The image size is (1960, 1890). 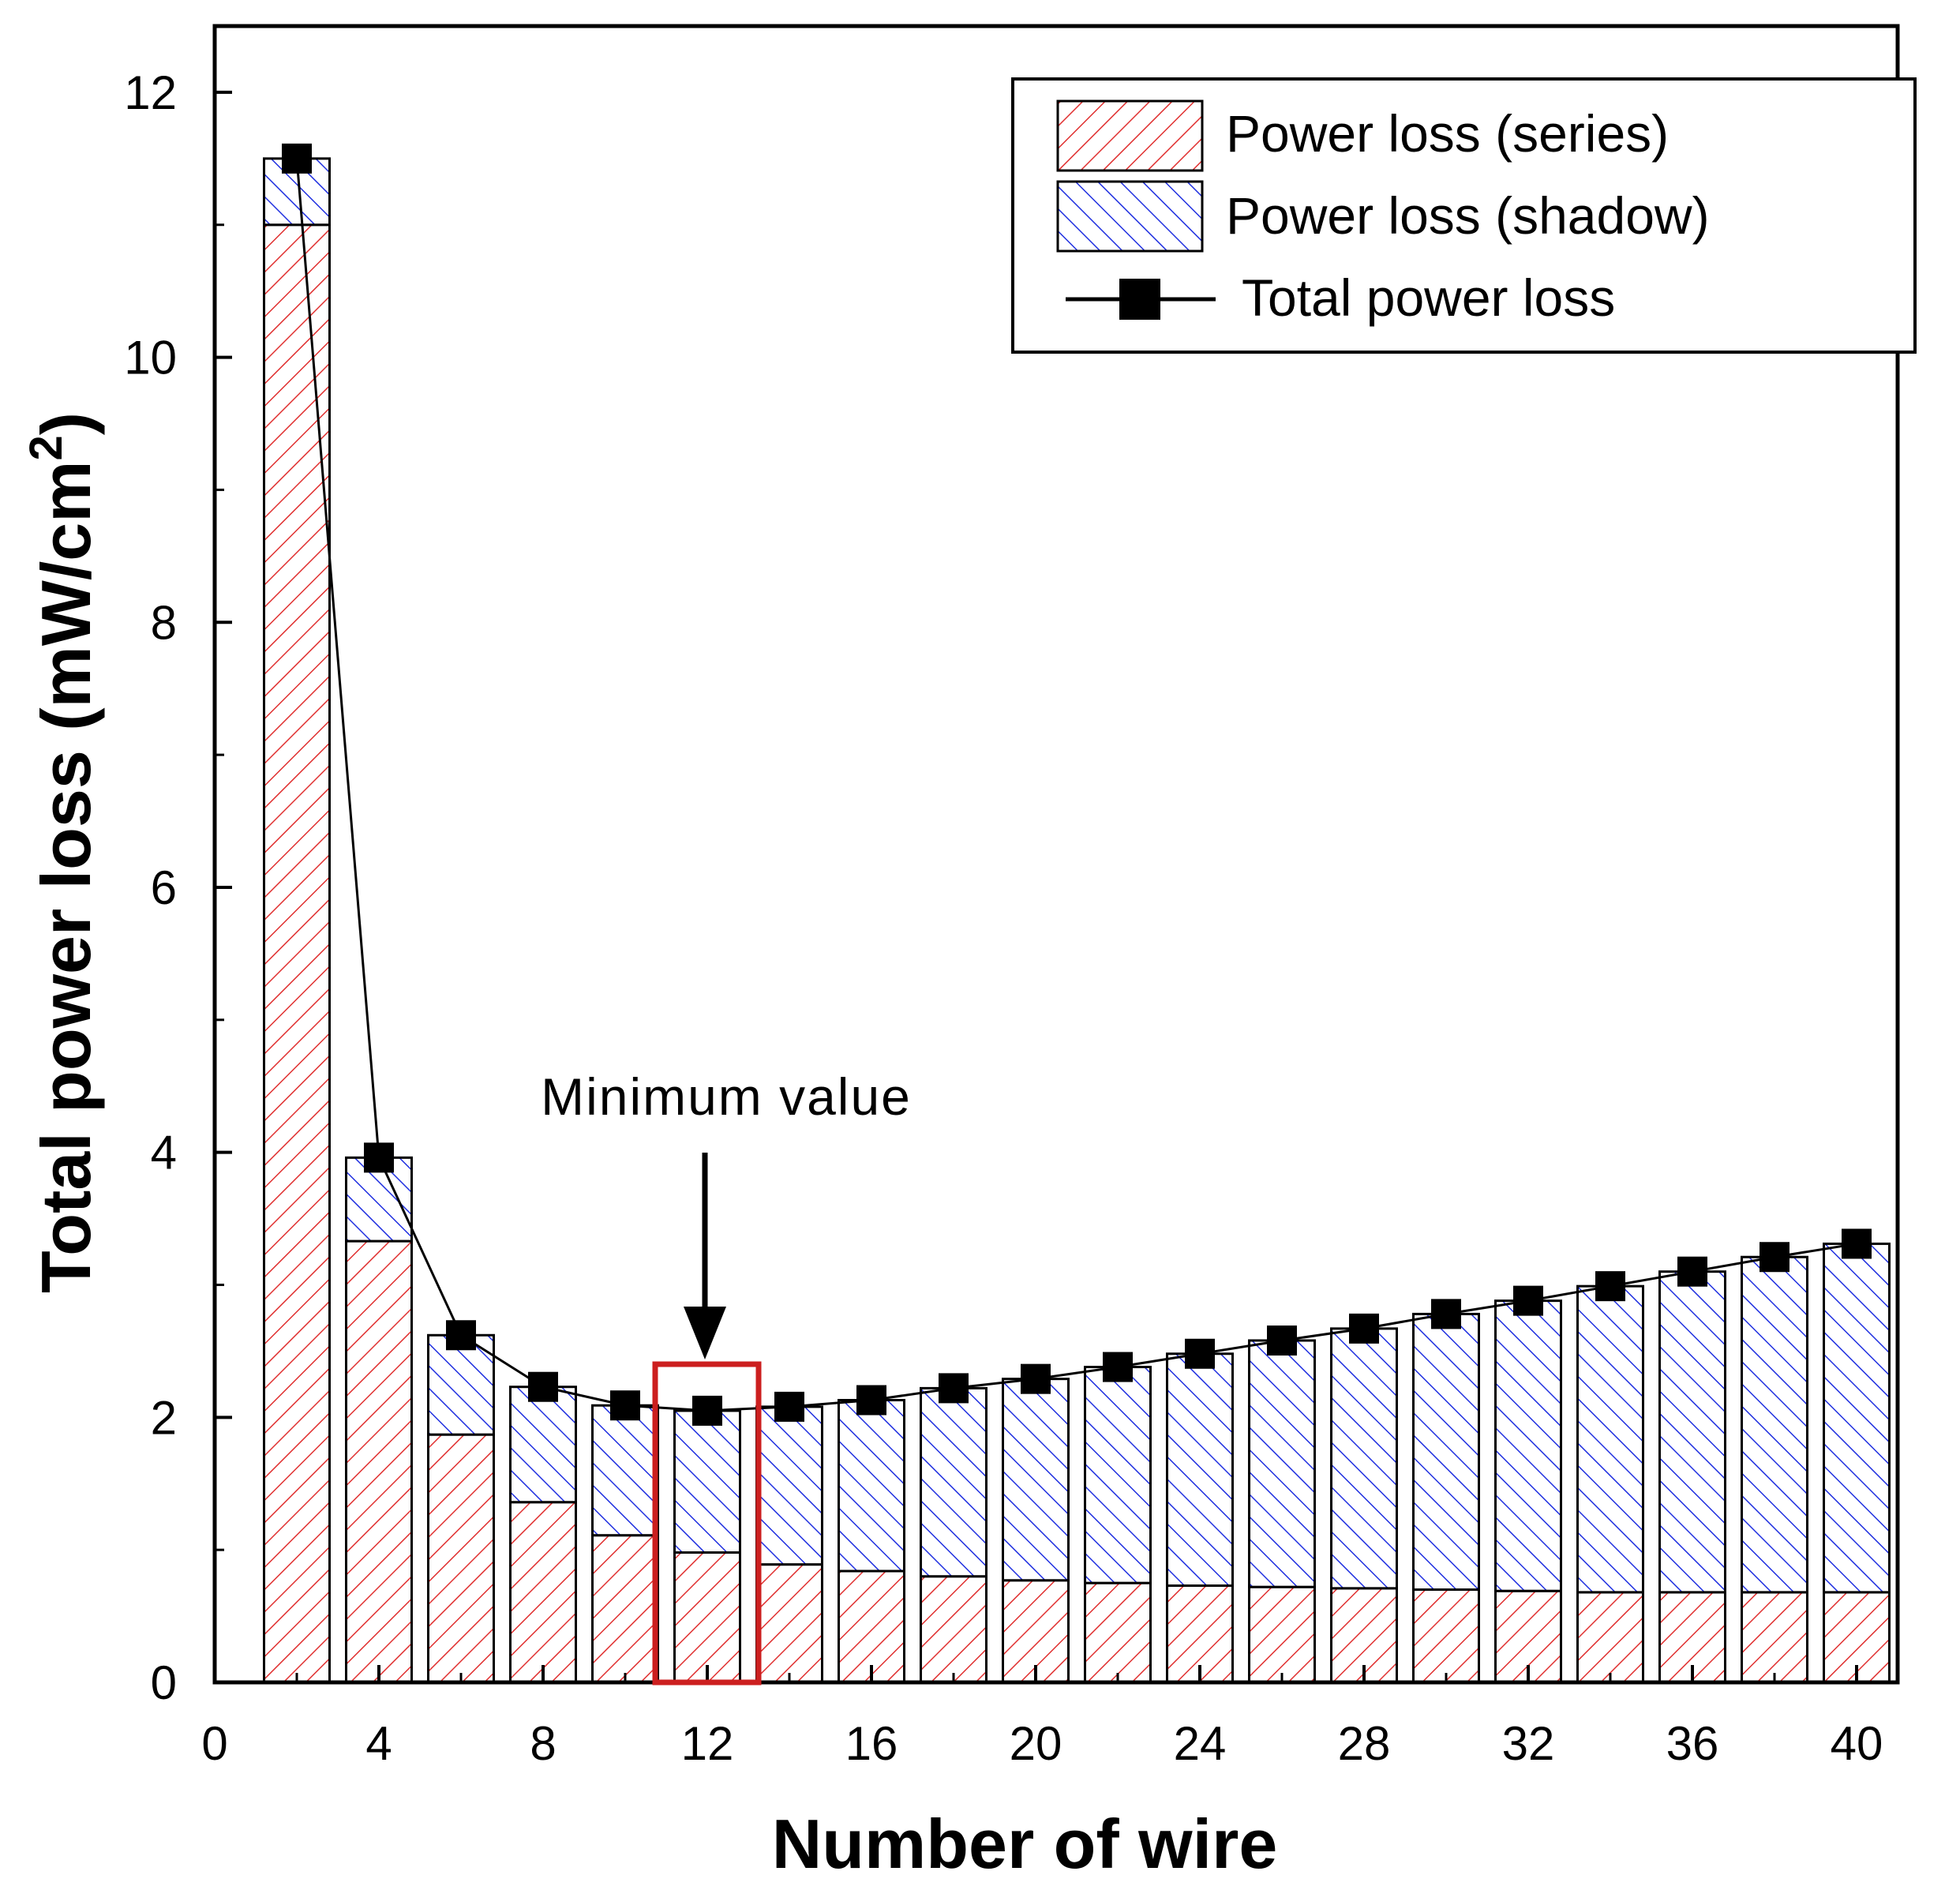 What do you see at coordinates (214, 1743) in the screenshot?
I see `x-tick-label-0: 0` at bounding box center [214, 1743].